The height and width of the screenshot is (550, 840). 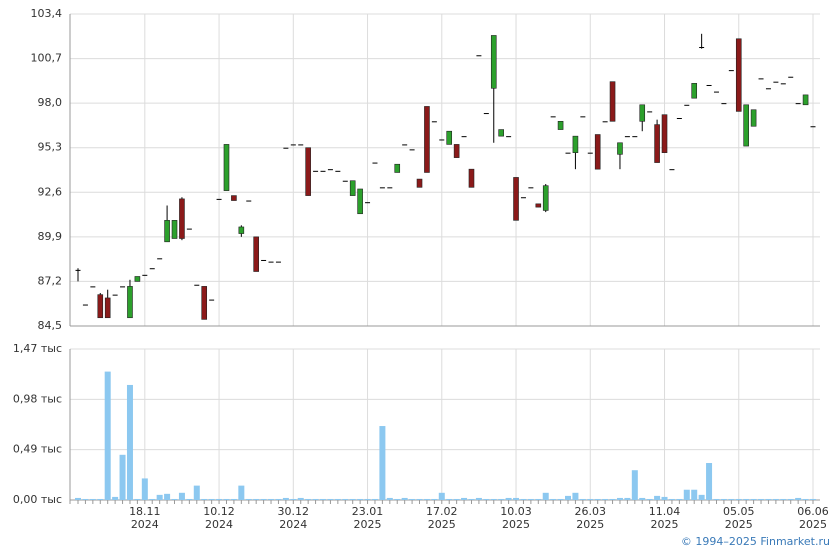 What do you see at coordinates (50, 236) in the screenshot?
I see `y-tick-label: 89,9` at bounding box center [50, 236].